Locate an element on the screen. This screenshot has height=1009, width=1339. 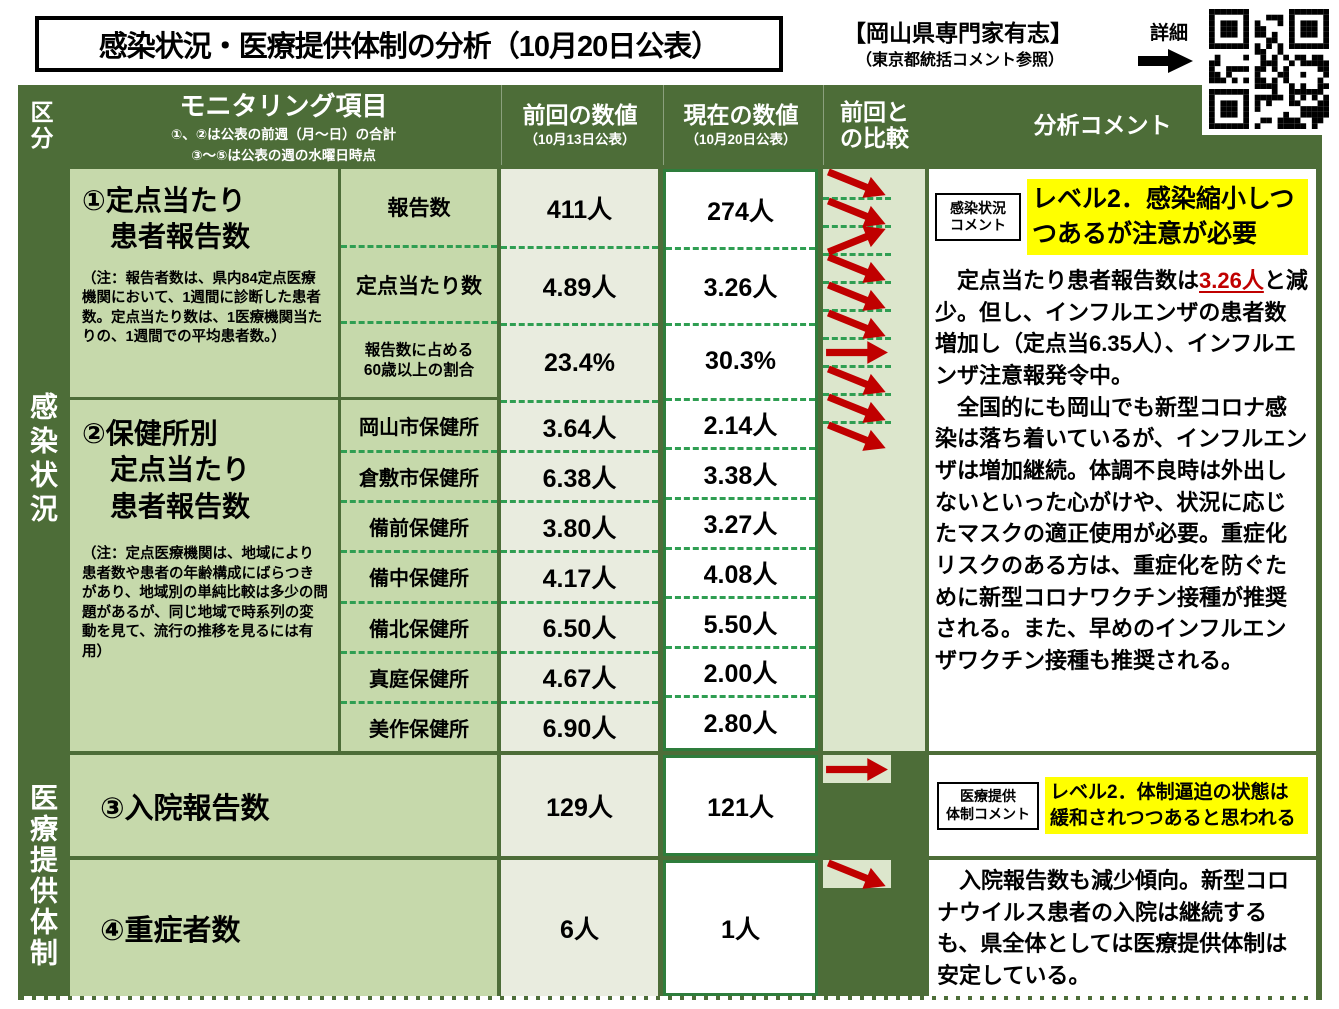
row3-label: ③入院報告数 is located at coordinates (283, 805).